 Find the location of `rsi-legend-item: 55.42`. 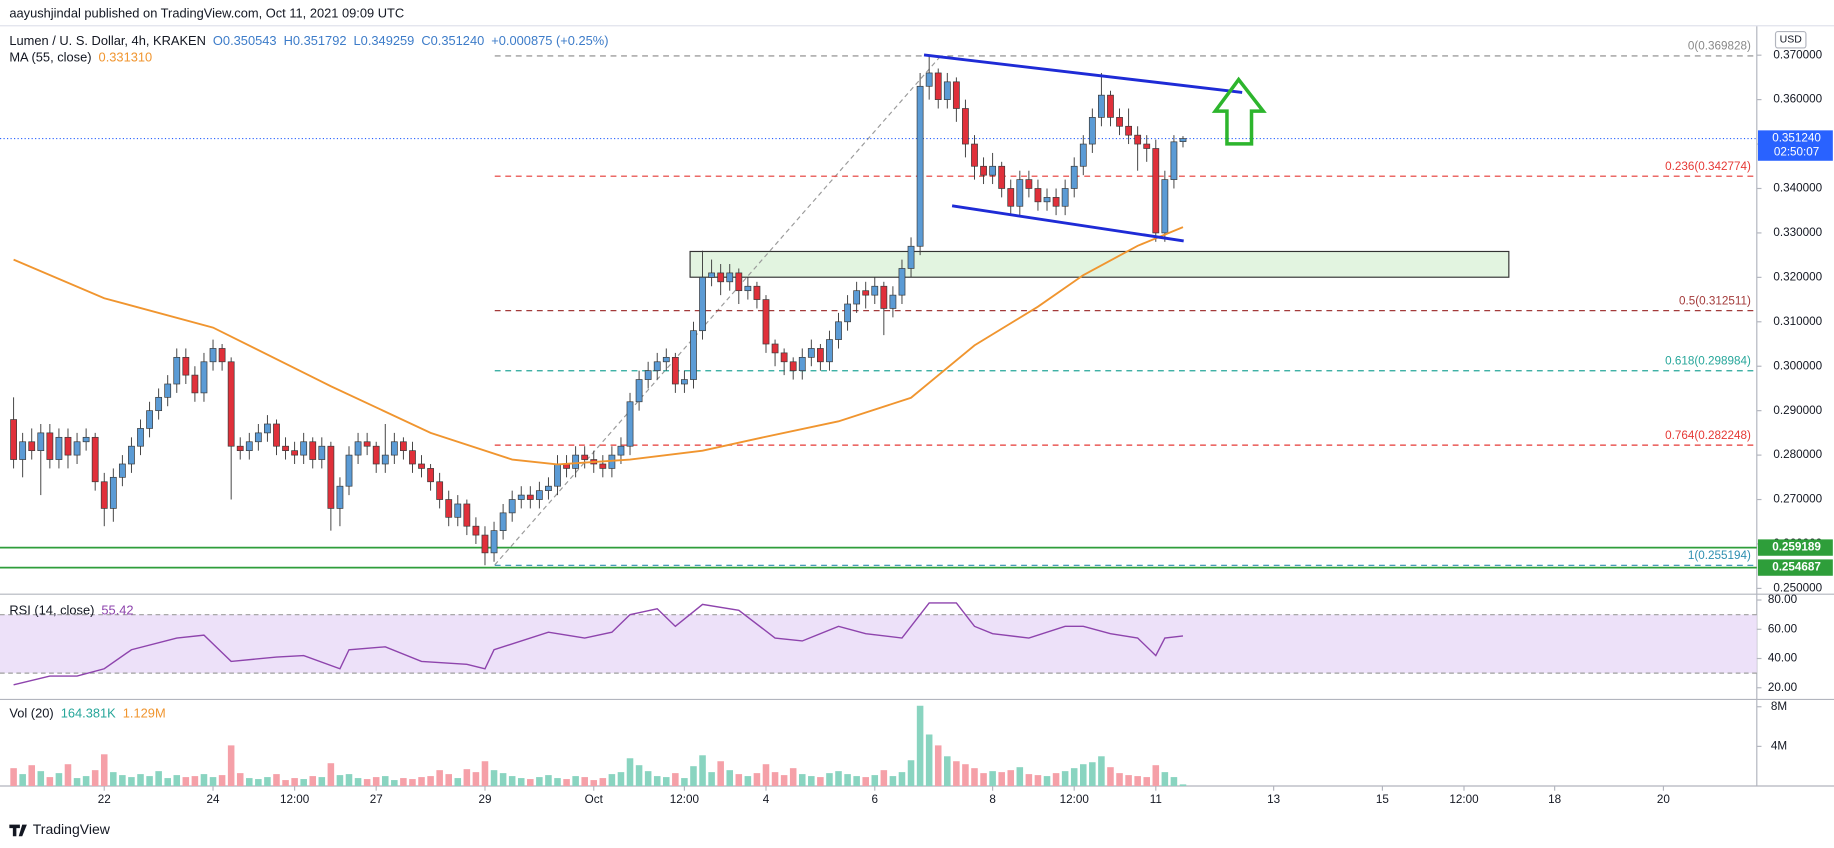

rsi-legend-item: 55.42 is located at coordinates (117, 610).